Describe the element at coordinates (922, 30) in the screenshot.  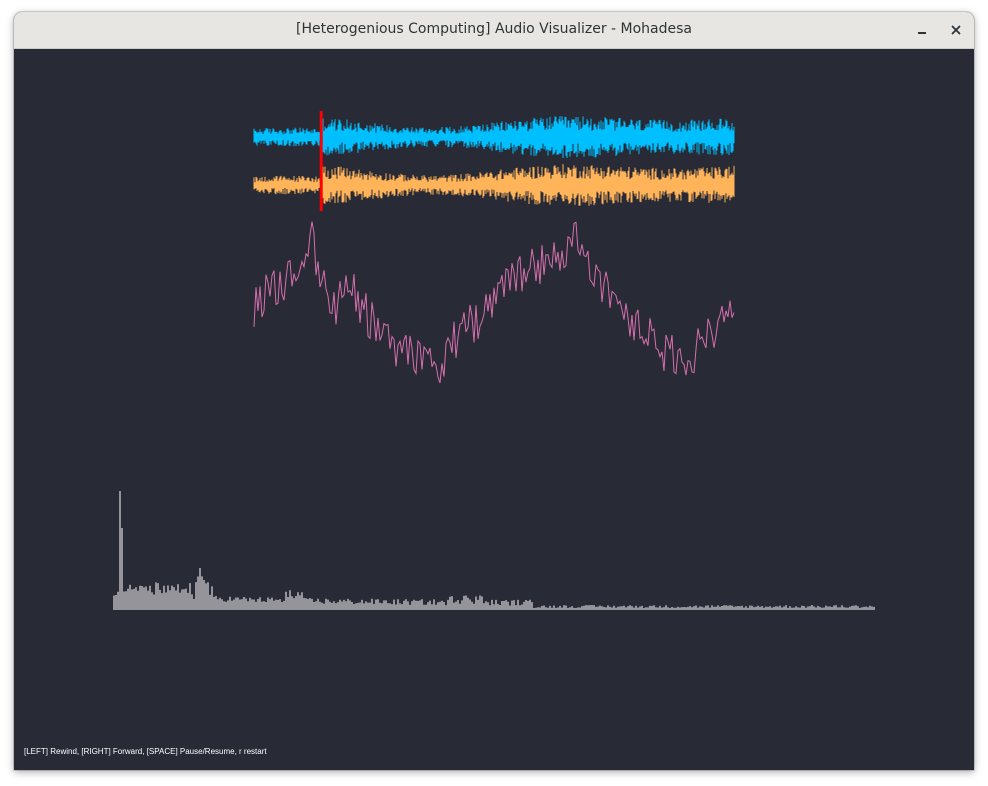
I see `minimize-button` at that location.